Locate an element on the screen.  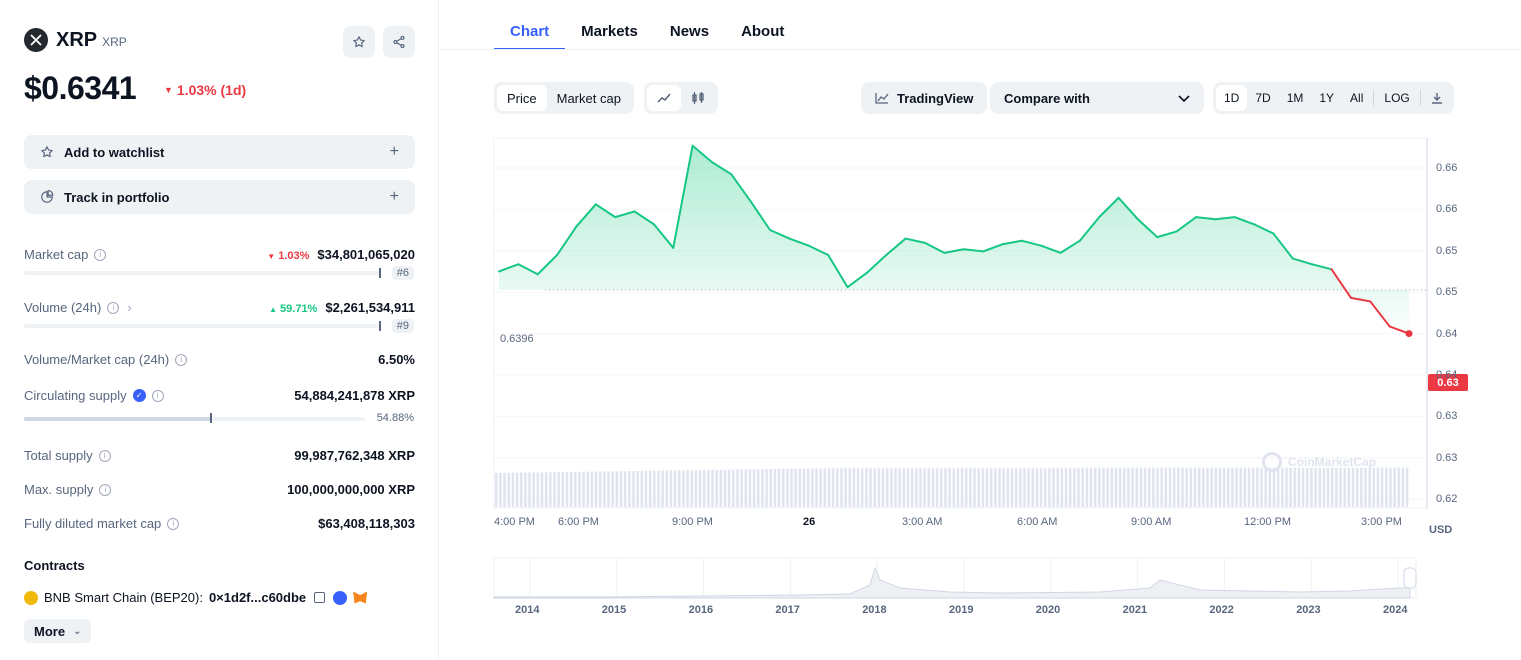
explorer-icon is located at coordinates (340, 597).